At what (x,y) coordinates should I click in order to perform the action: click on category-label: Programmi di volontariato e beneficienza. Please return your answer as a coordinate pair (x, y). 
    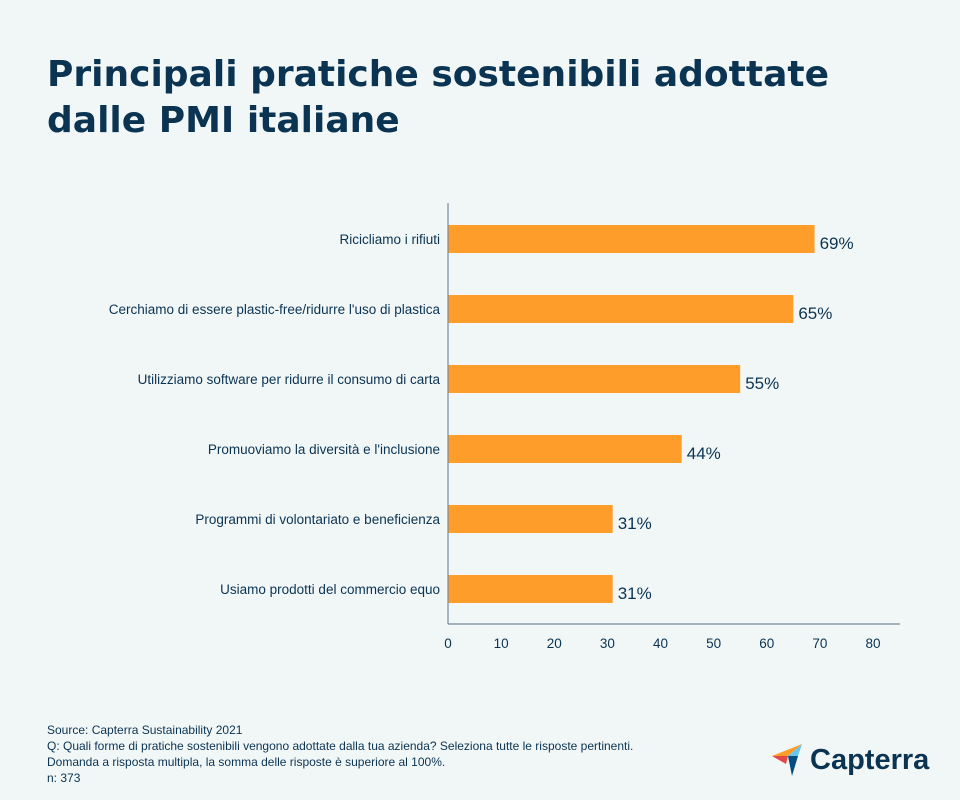
    Looking at the image, I should click on (317, 519).